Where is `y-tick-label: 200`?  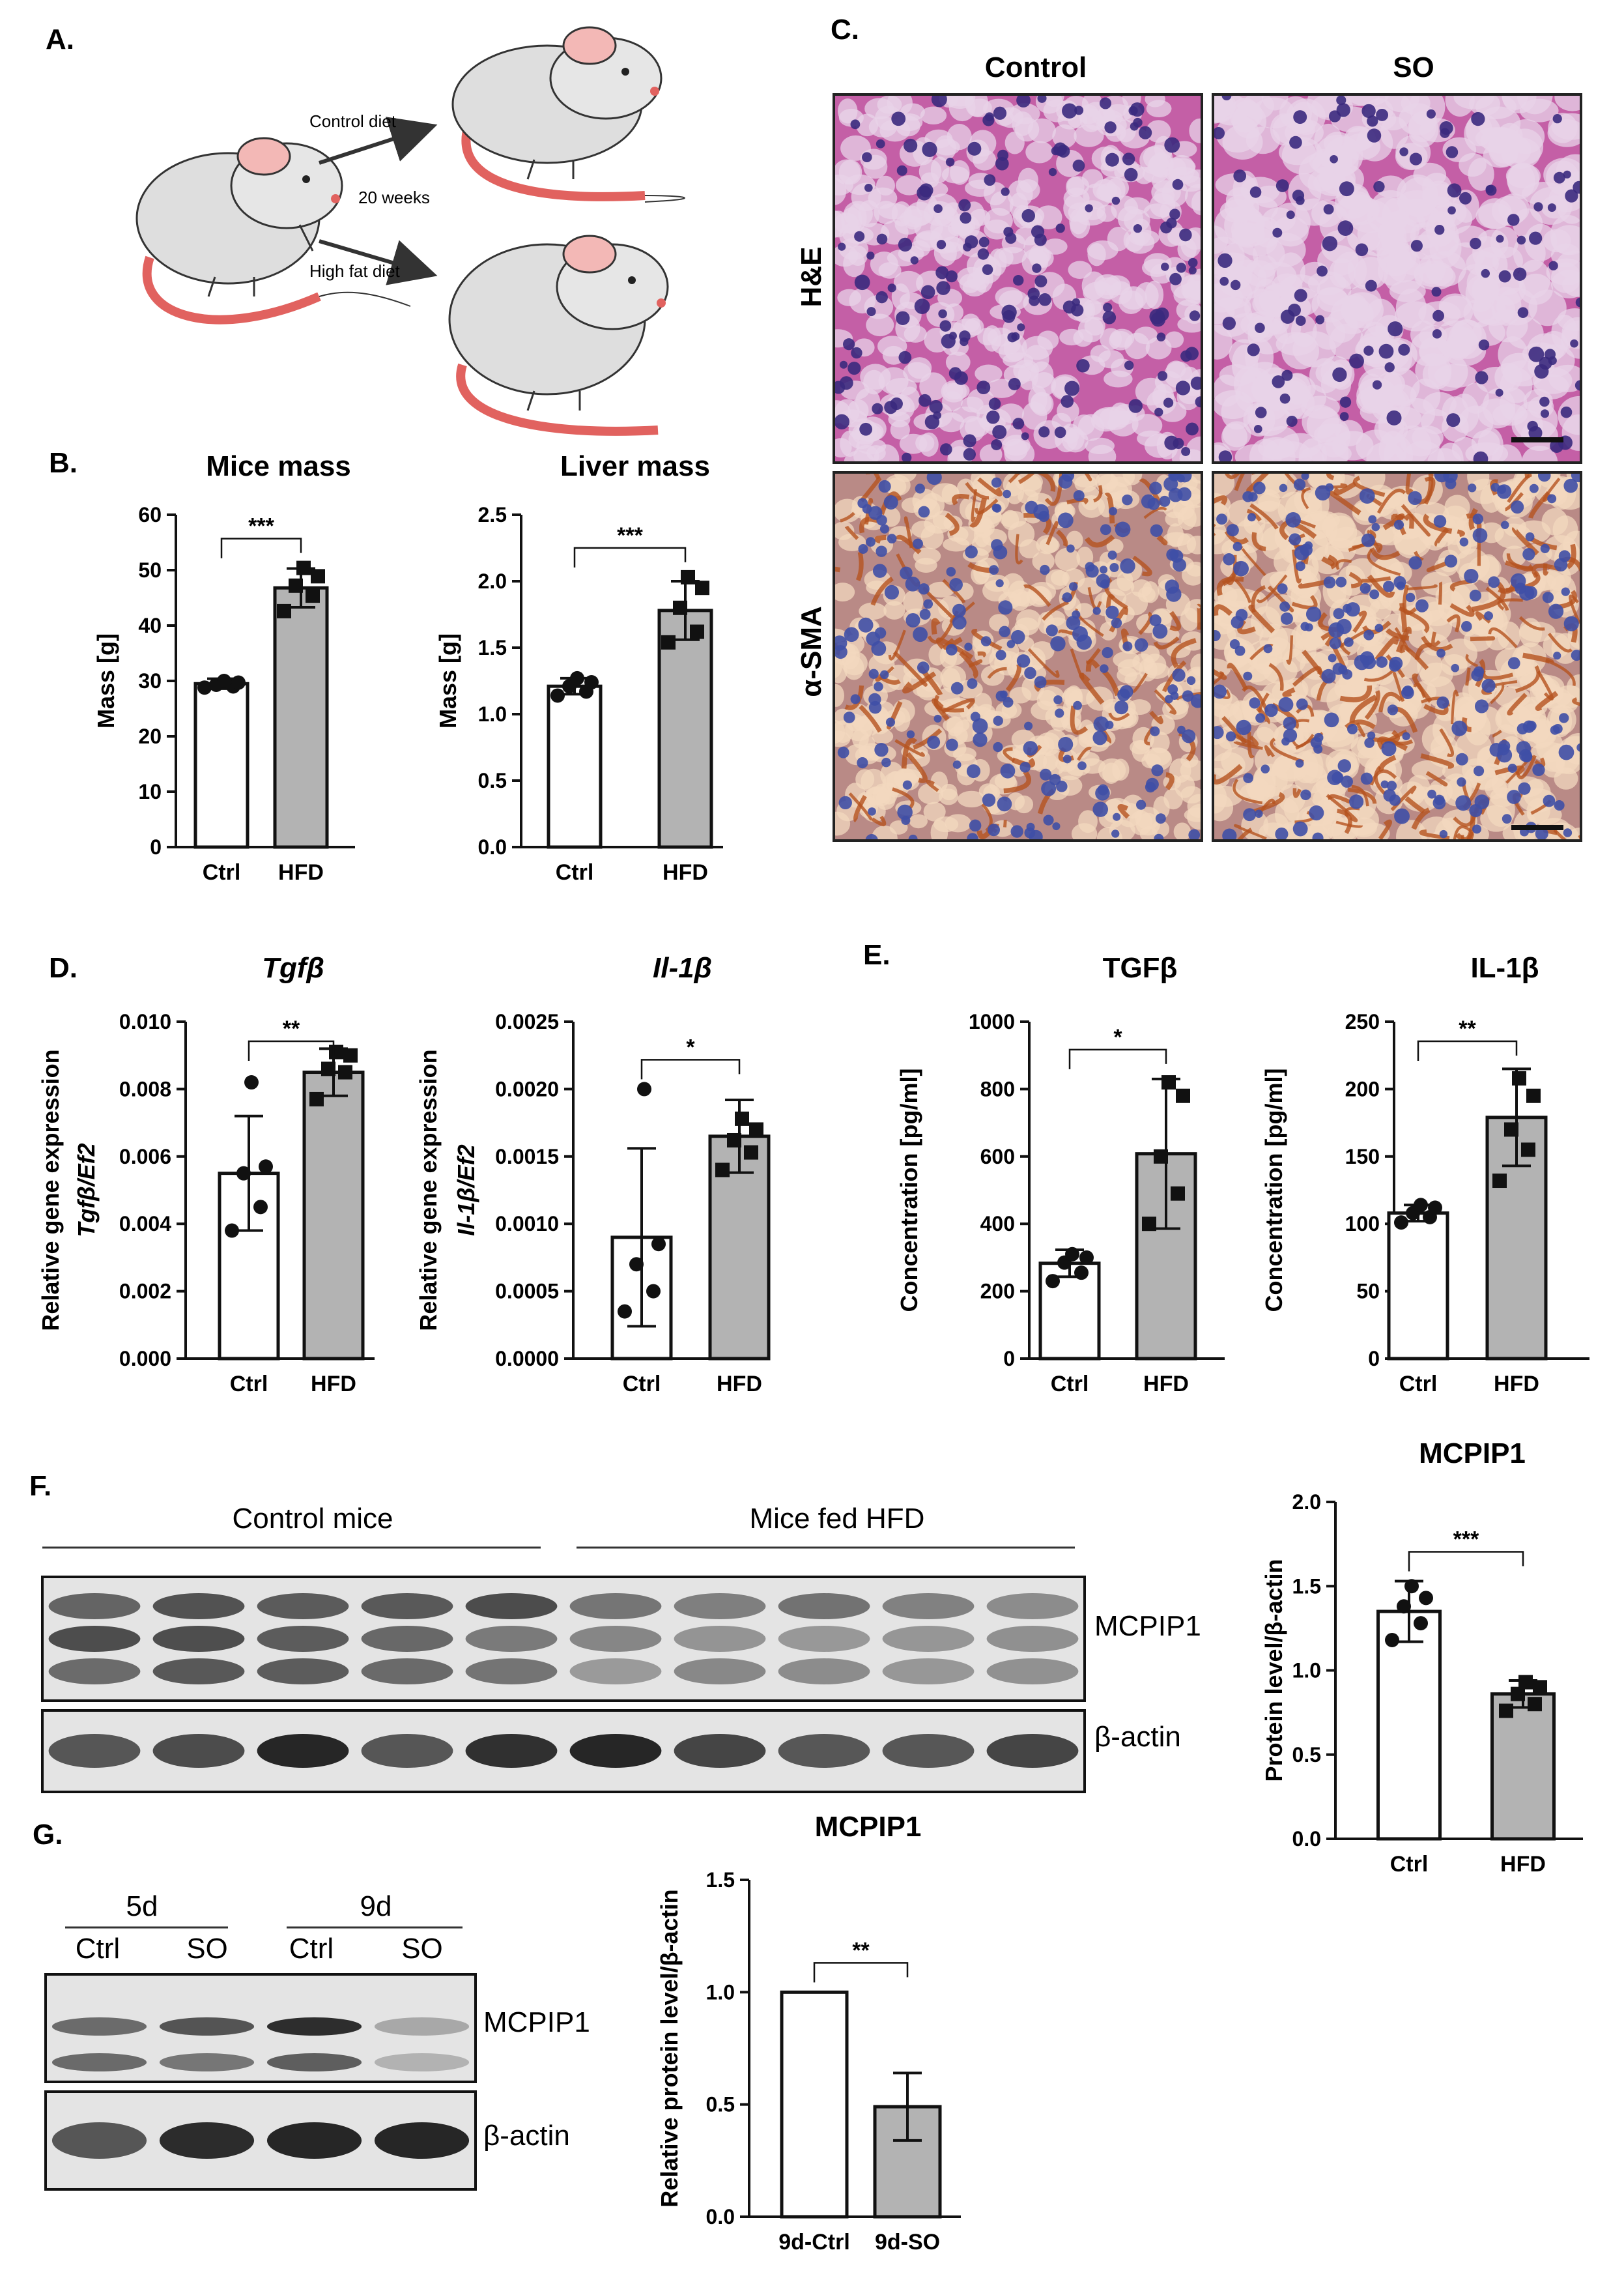 y-tick-label: 200 is located at coordinates (997, 1291).